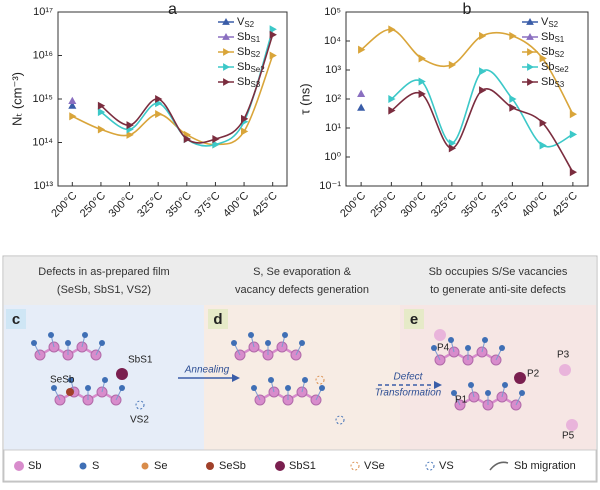 The height and width of the screenshot is (490, 600). Describe the element at coordinates (249, 37) in the screenshot. I see `legend-label: SbS1` at that location.